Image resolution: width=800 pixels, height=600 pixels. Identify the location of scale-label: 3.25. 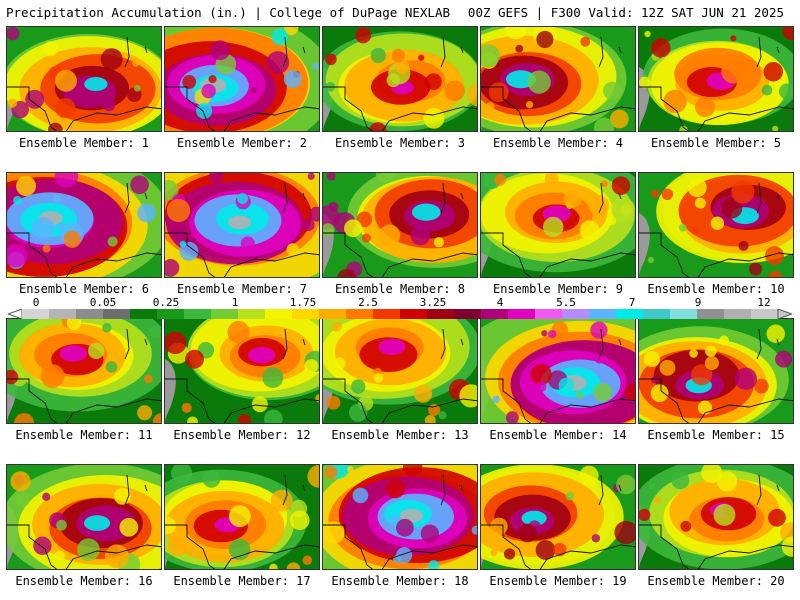
(433, 302).